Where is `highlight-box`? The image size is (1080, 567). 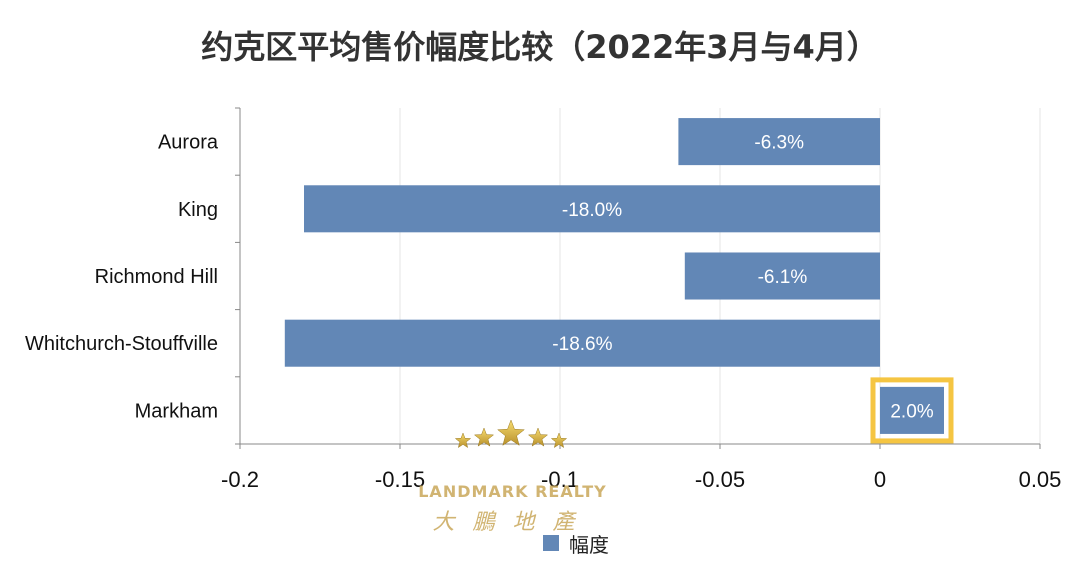 highlight-box is located at coordinates (912, 410).